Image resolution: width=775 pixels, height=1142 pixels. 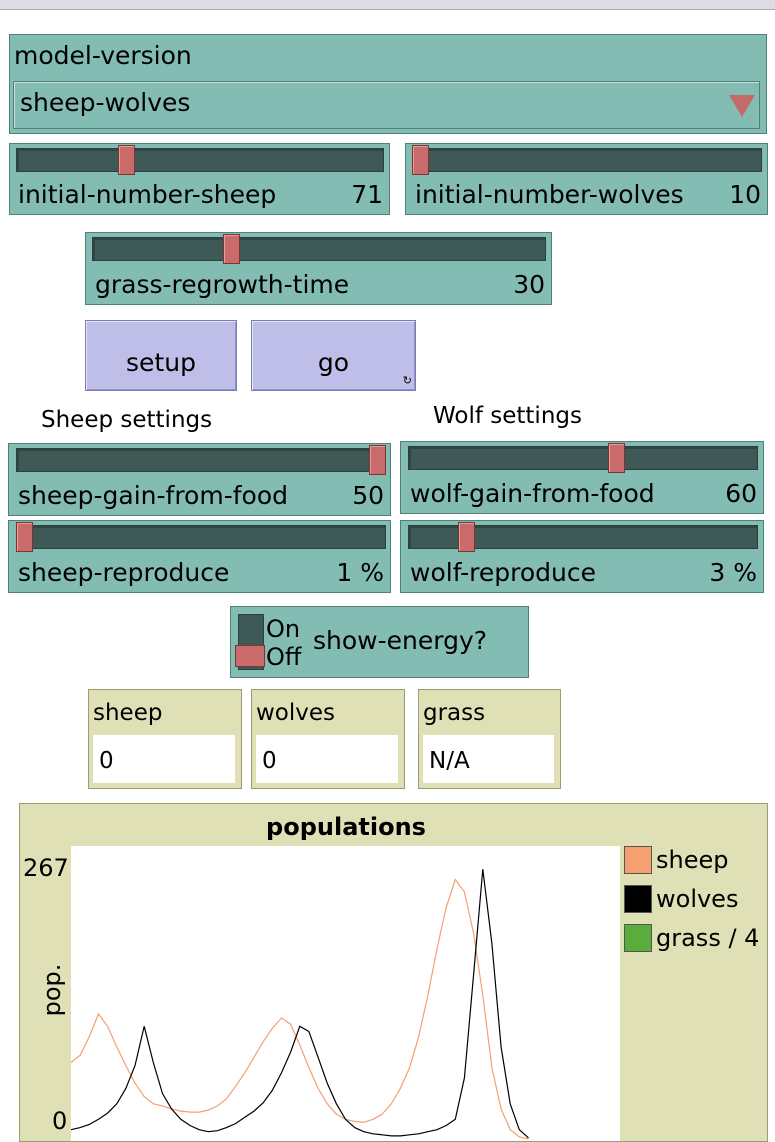 What do you see at coordinates (407, 380) in the screenshot?
I see `forever-icon: ↻` at bounding box center [407, 380].